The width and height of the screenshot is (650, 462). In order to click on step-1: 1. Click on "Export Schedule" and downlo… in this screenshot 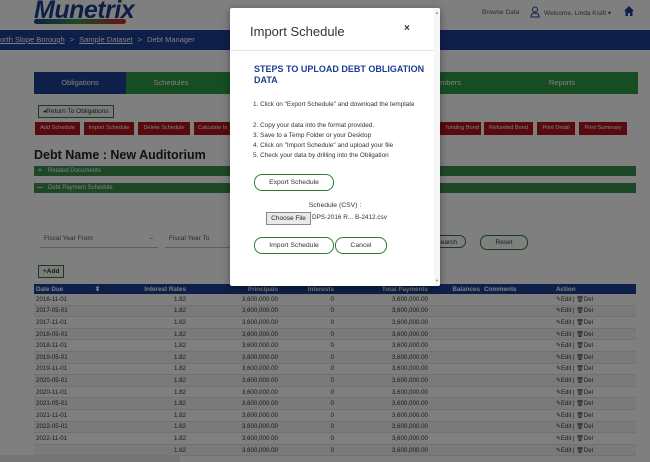, I will do `click(334, 104)`.